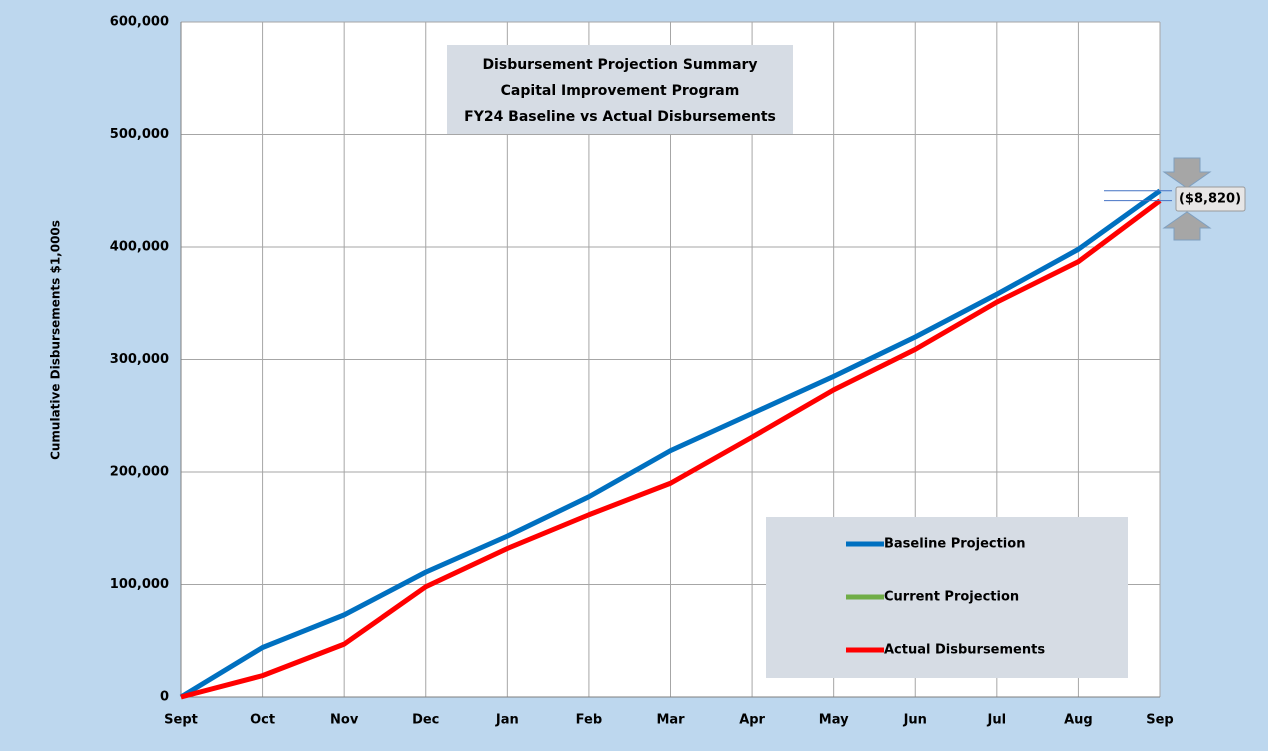  I want to click on legend-label: Current Projection, so click(951, 597).